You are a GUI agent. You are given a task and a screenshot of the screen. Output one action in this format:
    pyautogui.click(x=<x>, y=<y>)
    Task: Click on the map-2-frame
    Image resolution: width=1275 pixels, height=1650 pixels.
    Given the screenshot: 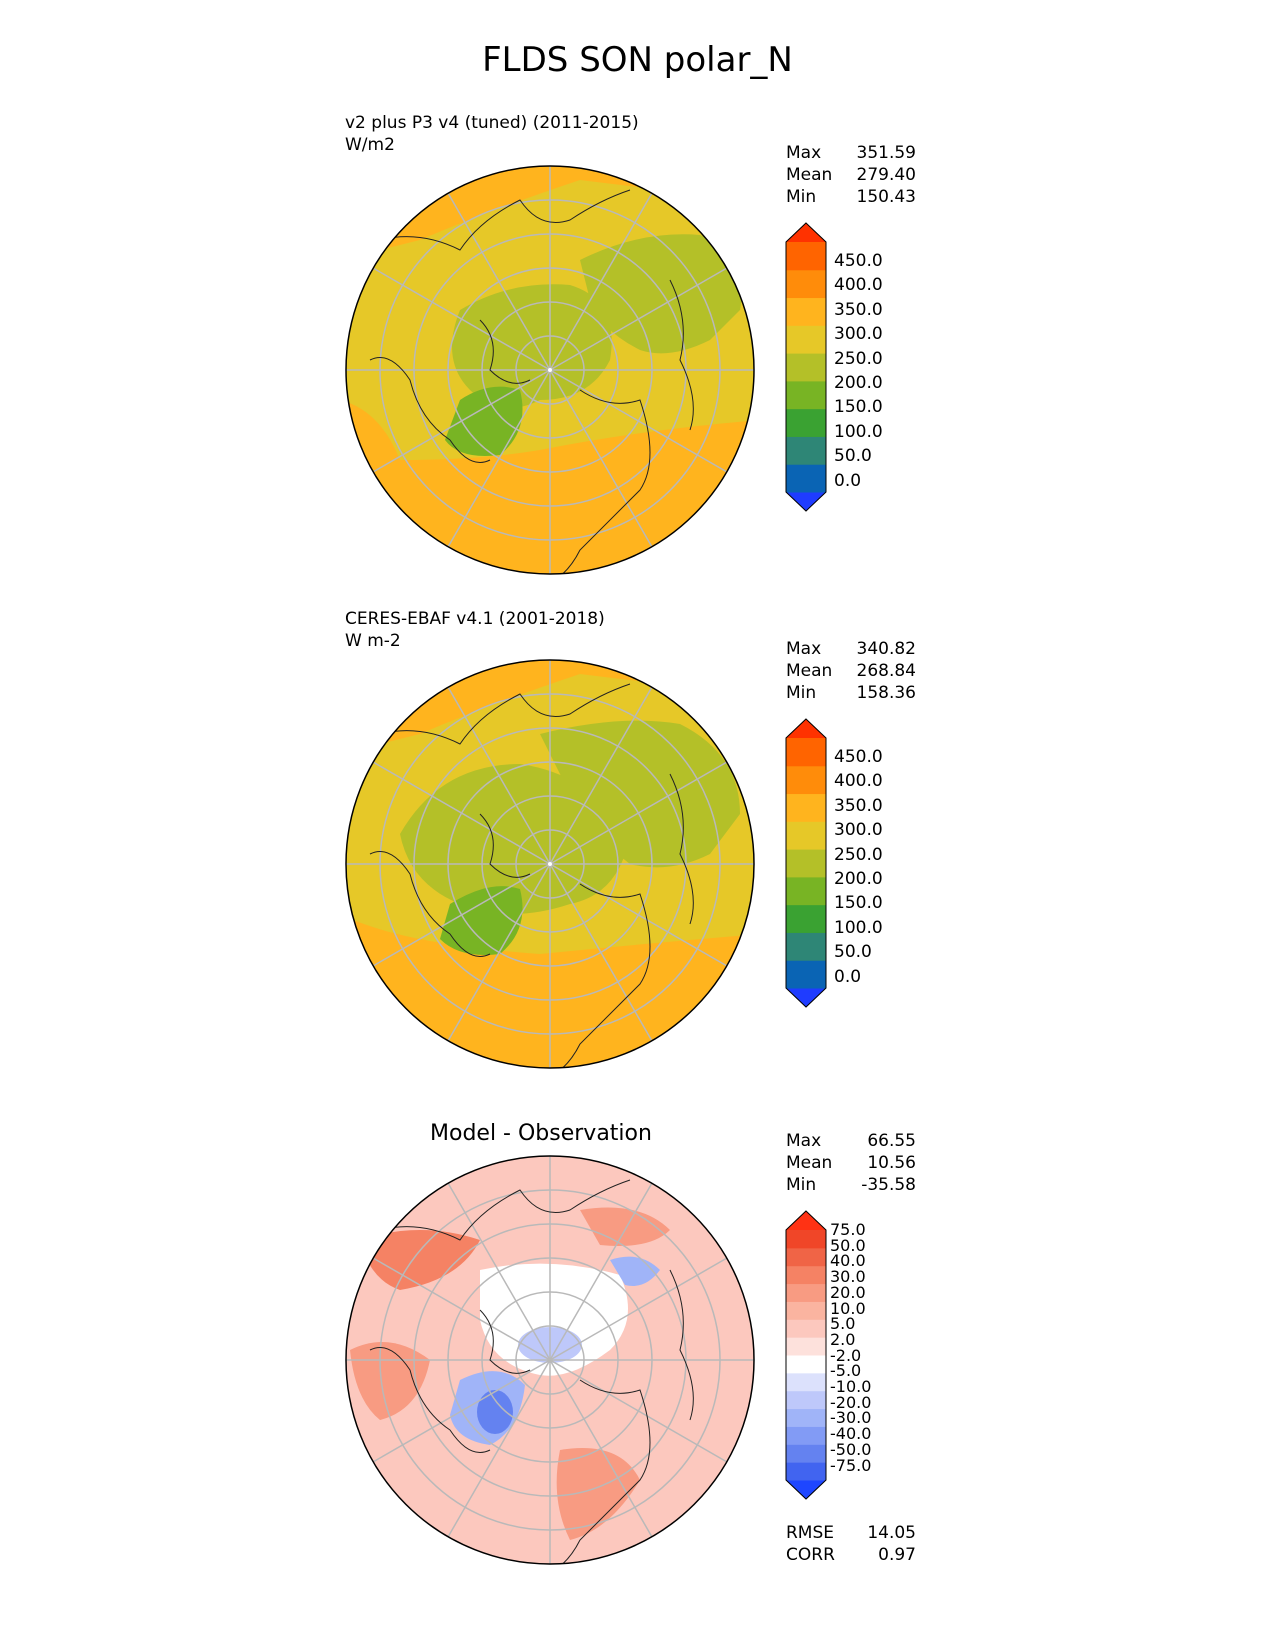 What is the action you would take?
    pyautogui.click(x=550, y=864)
    